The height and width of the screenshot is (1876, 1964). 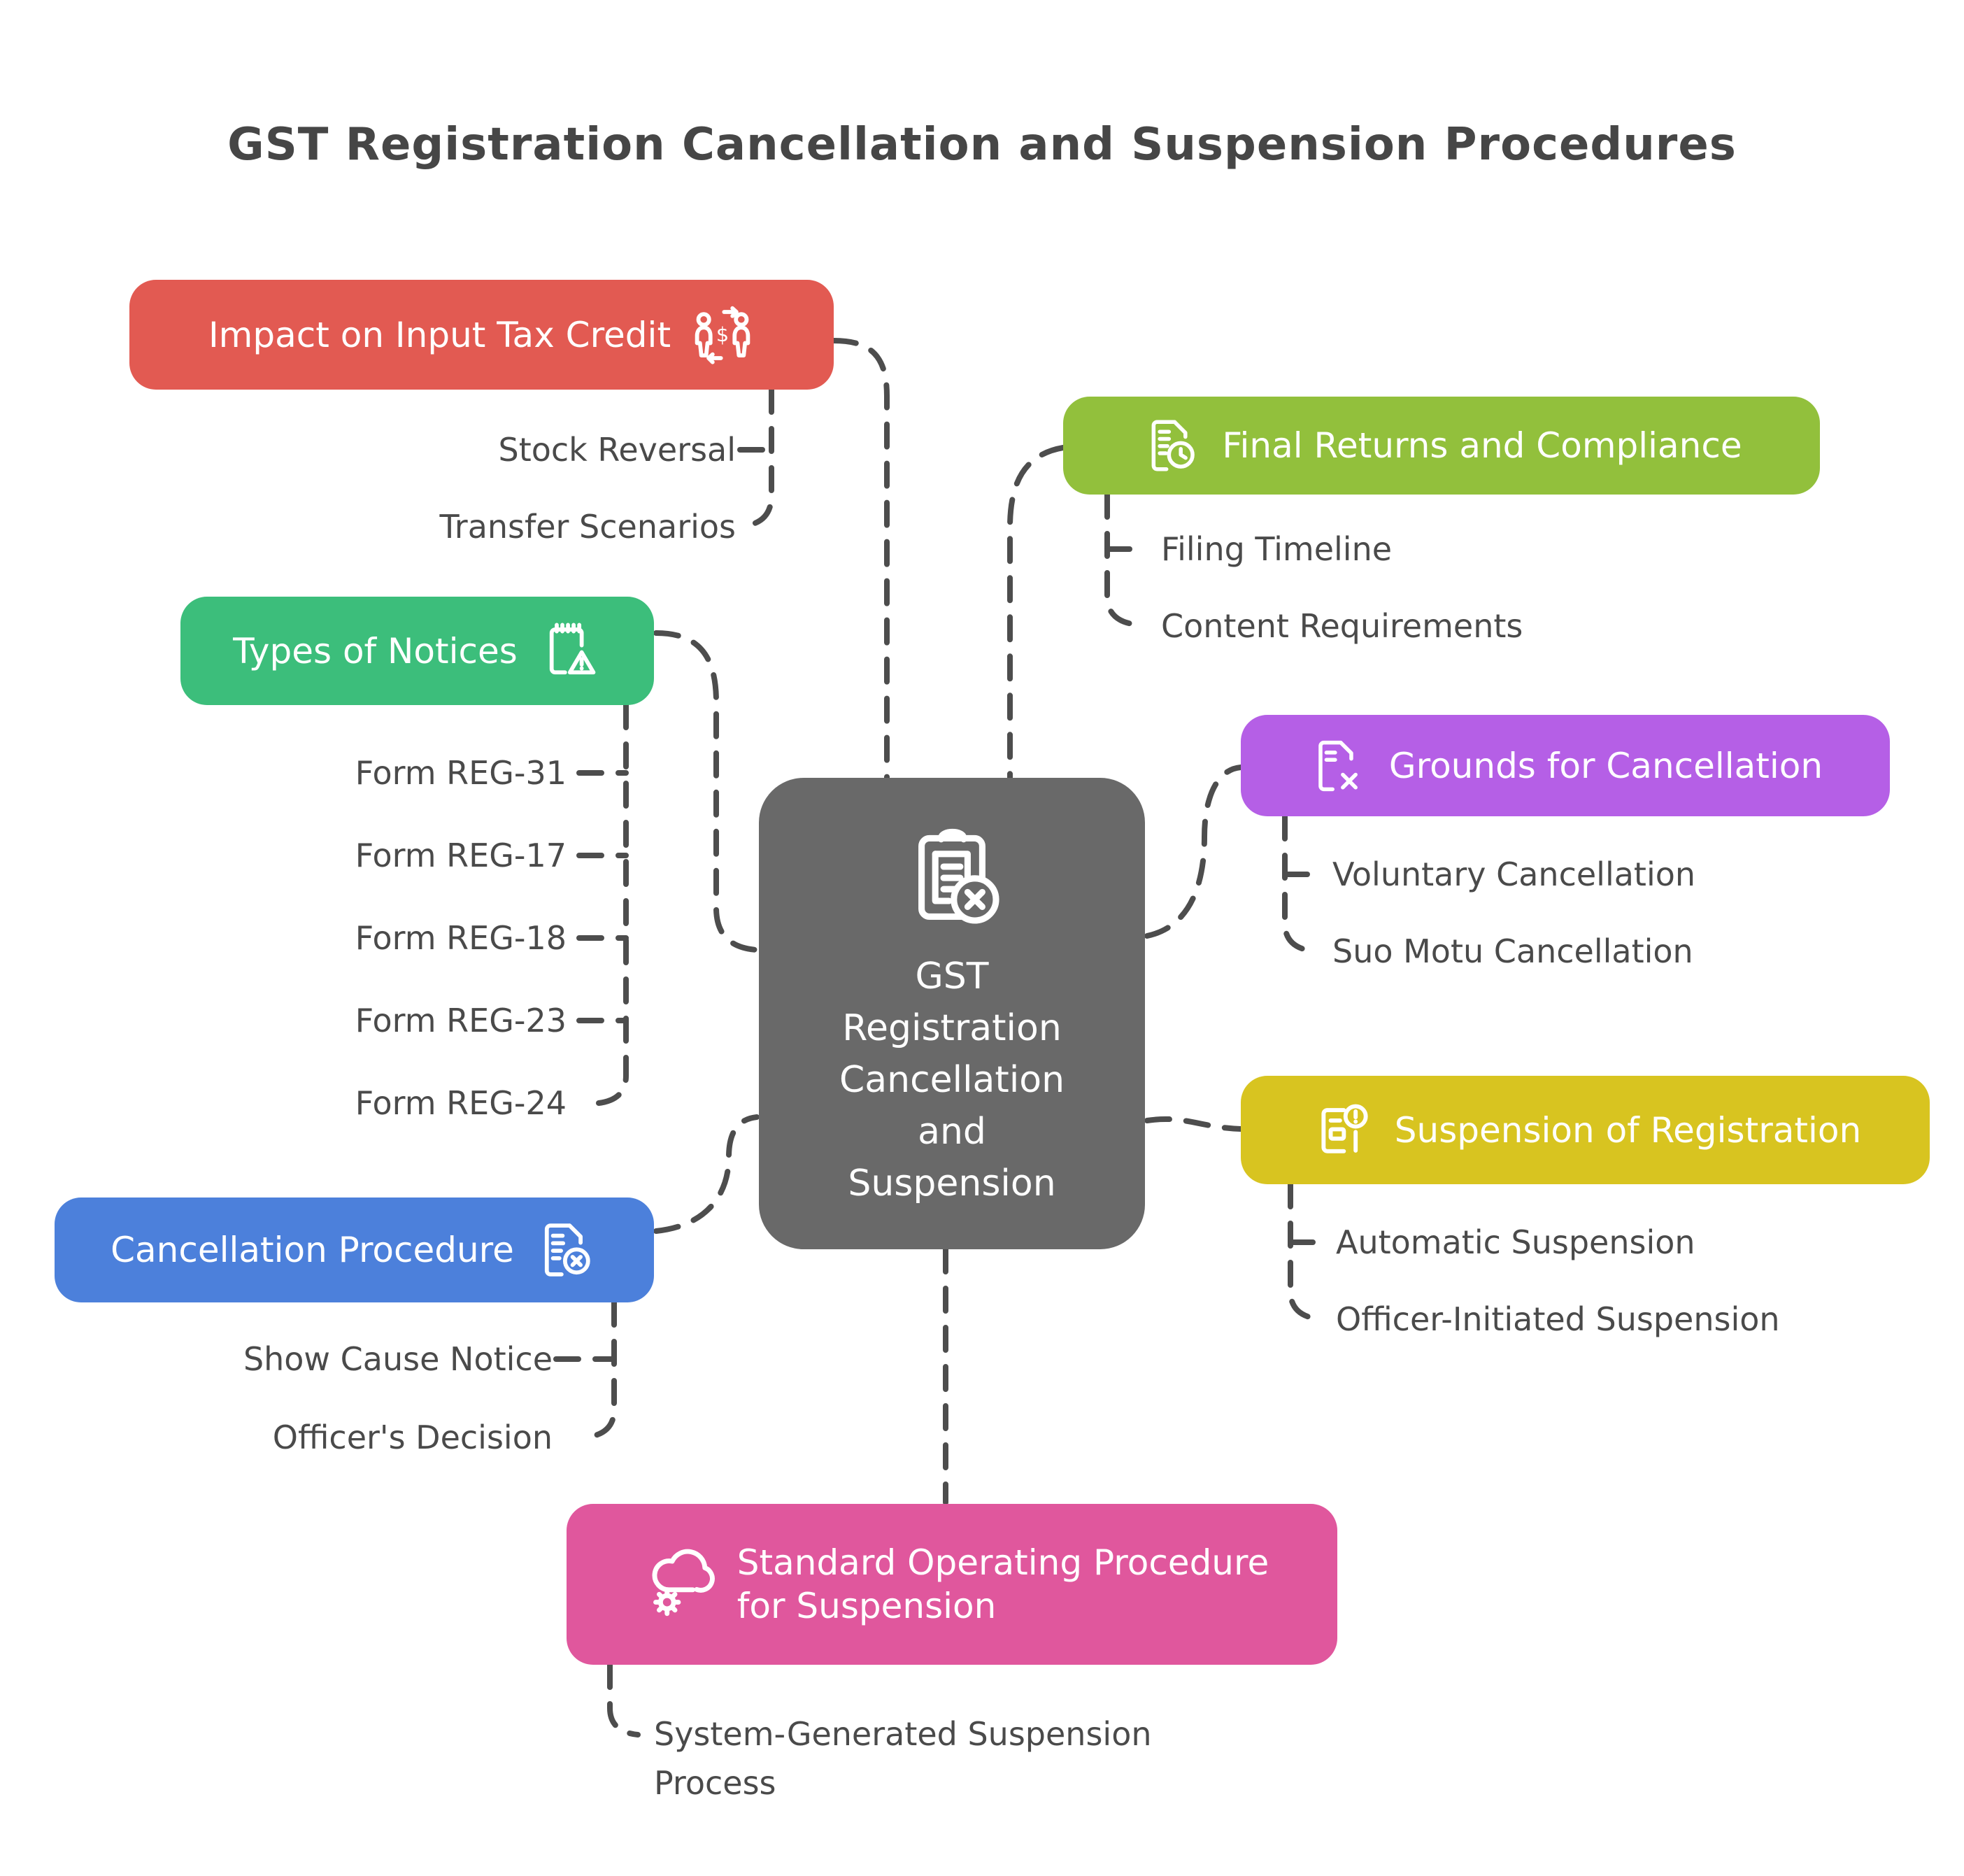 What do you see at coordinates (587, 527) in the screenshot?
I see `child-label-transfer-scenarios: Transfer Scenarios` at bounding box center [587, 527].